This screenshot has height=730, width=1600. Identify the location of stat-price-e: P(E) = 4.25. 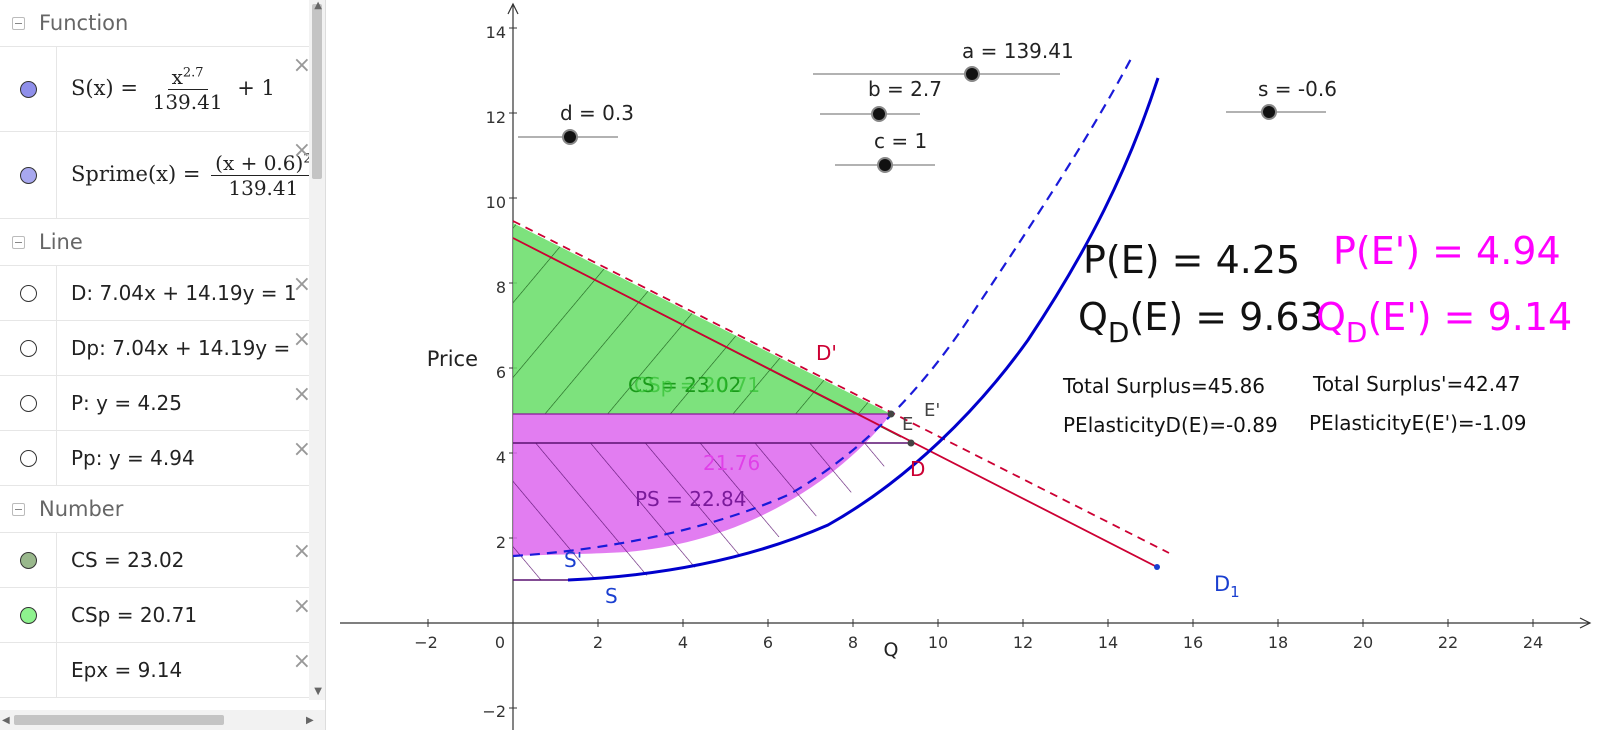
(1191, 260).